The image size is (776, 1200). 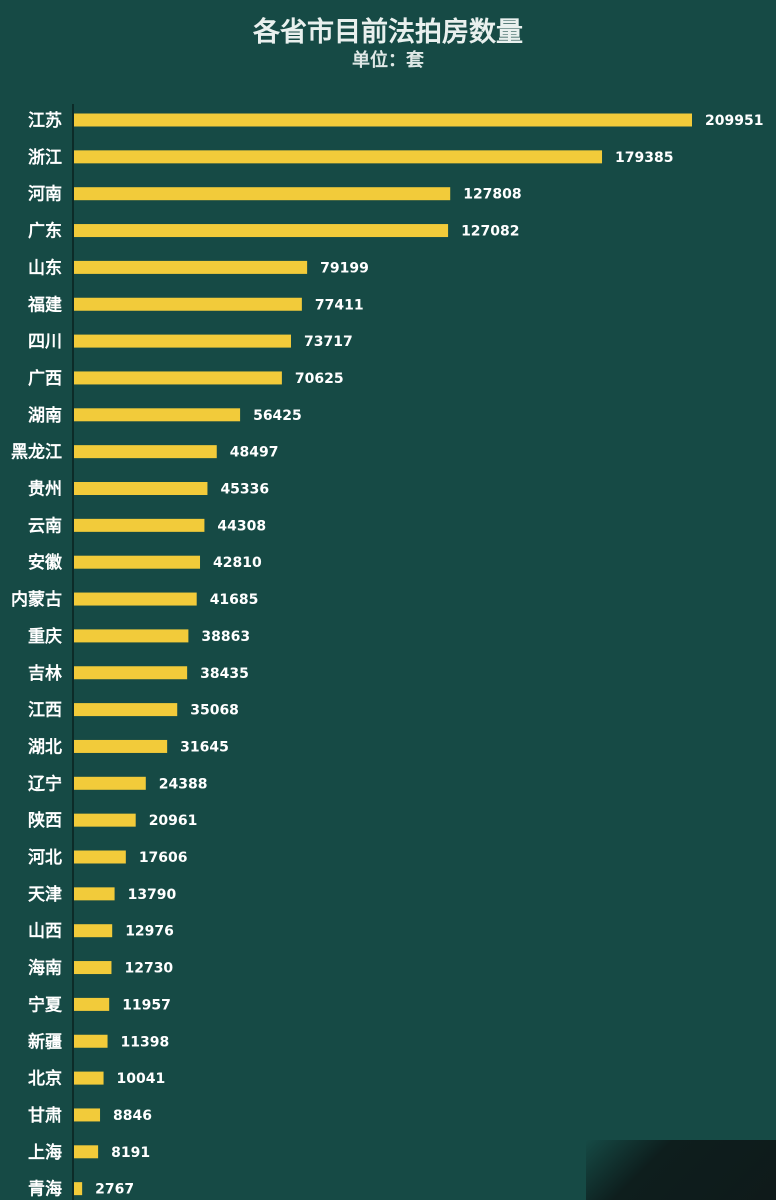 What do you see at coordinates (45, 1152) in the screenshot?
I see `category-label: 上海` at bounding box center [45, 1152].